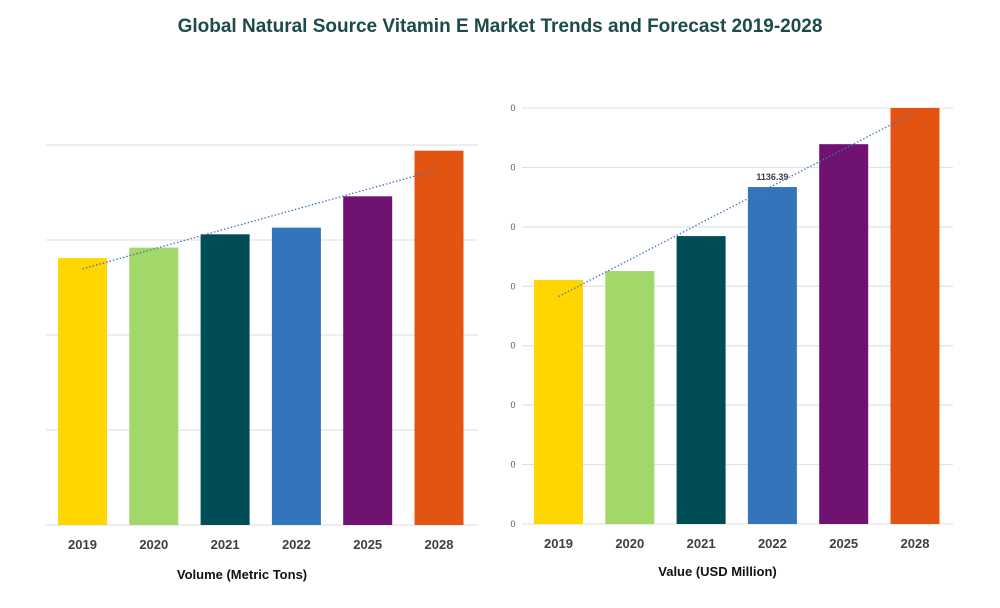 Image resolution: width=1000 pixels, height=608 pixels. What do you see at coordinates (629, 543) in the screenshot?
I see `chart2-x-tick-label: 2020` at bounding box center [629, 543].